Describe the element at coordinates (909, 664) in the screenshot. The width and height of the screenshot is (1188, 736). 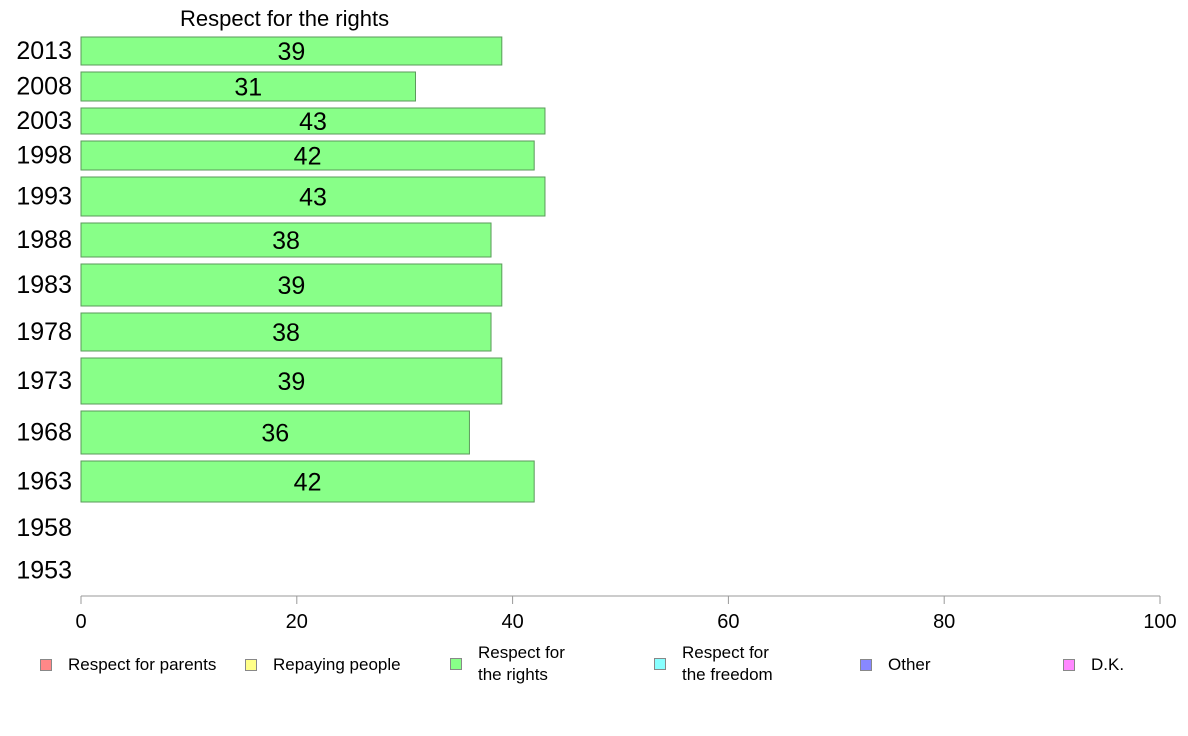
I see `legend-label: Other` at that location.